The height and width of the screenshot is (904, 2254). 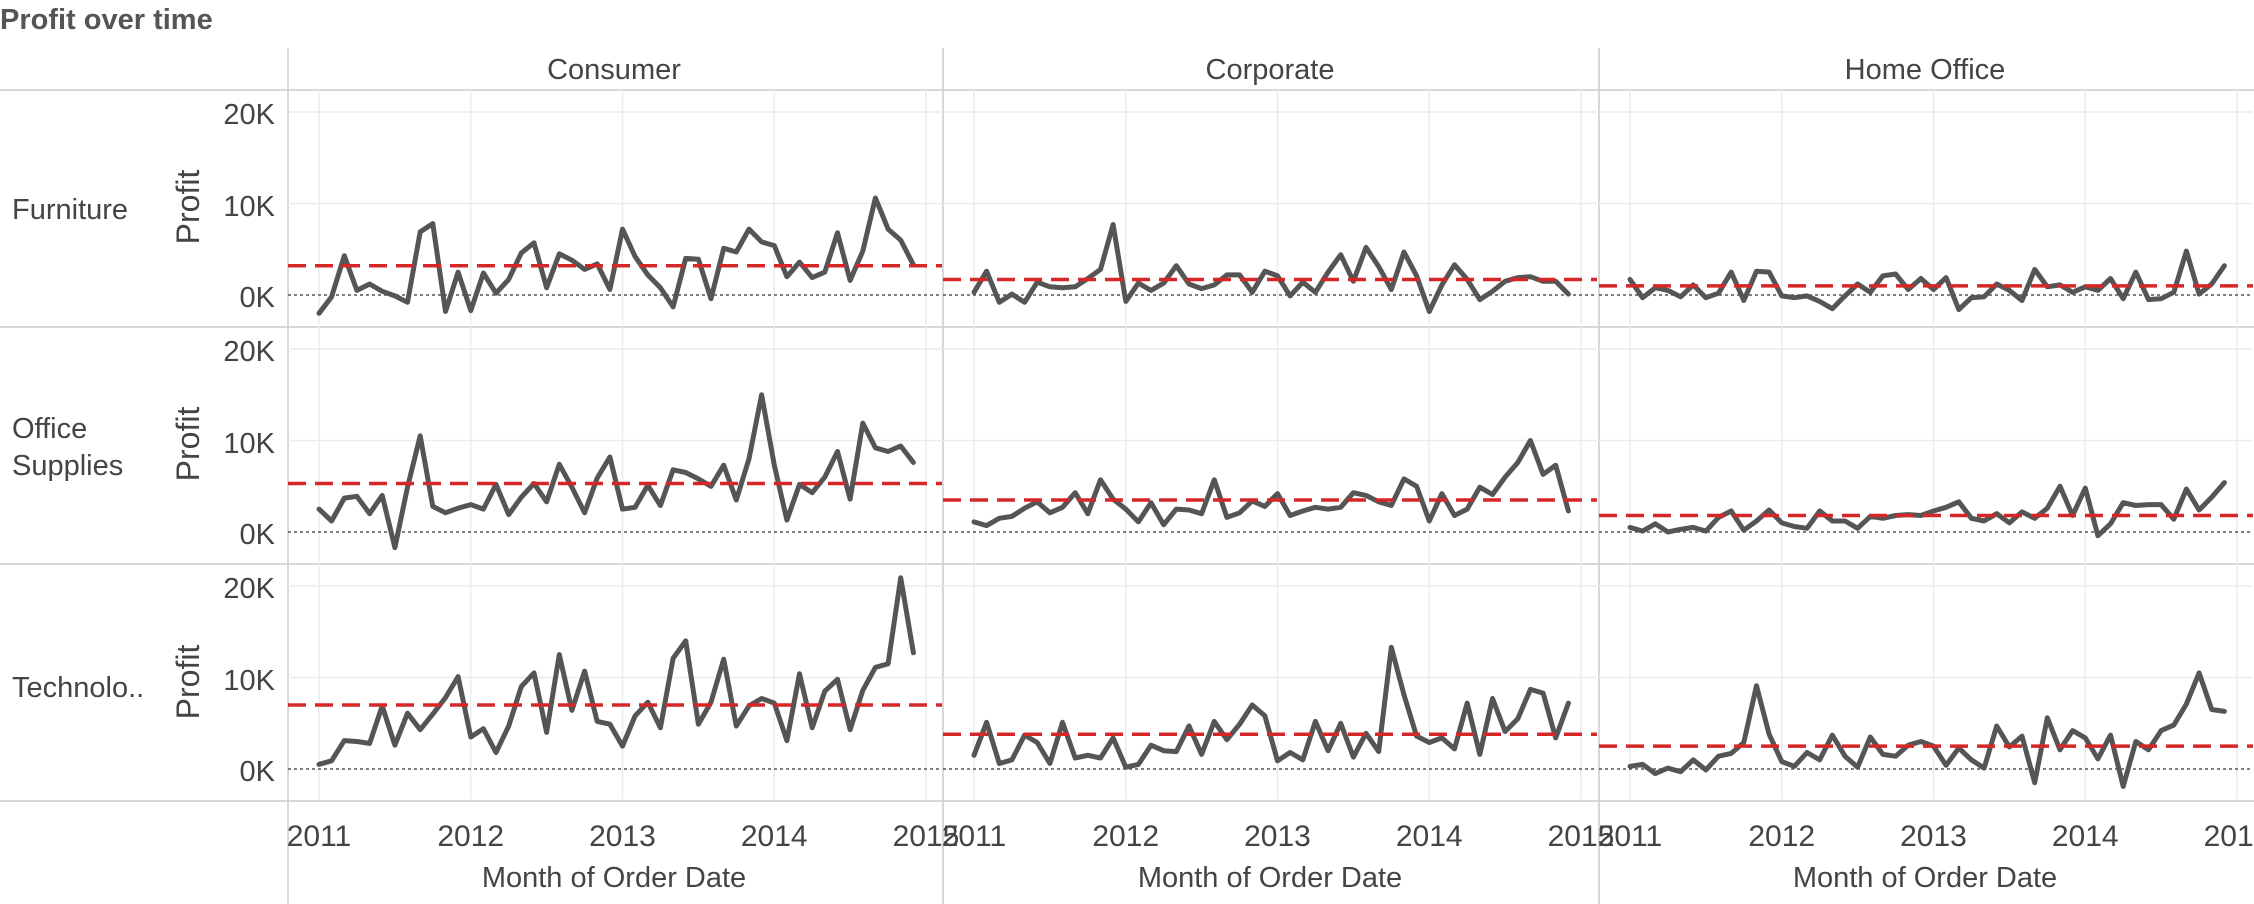 I want to click on row-header-furniture: Furniture, so click(x=70, y=210).